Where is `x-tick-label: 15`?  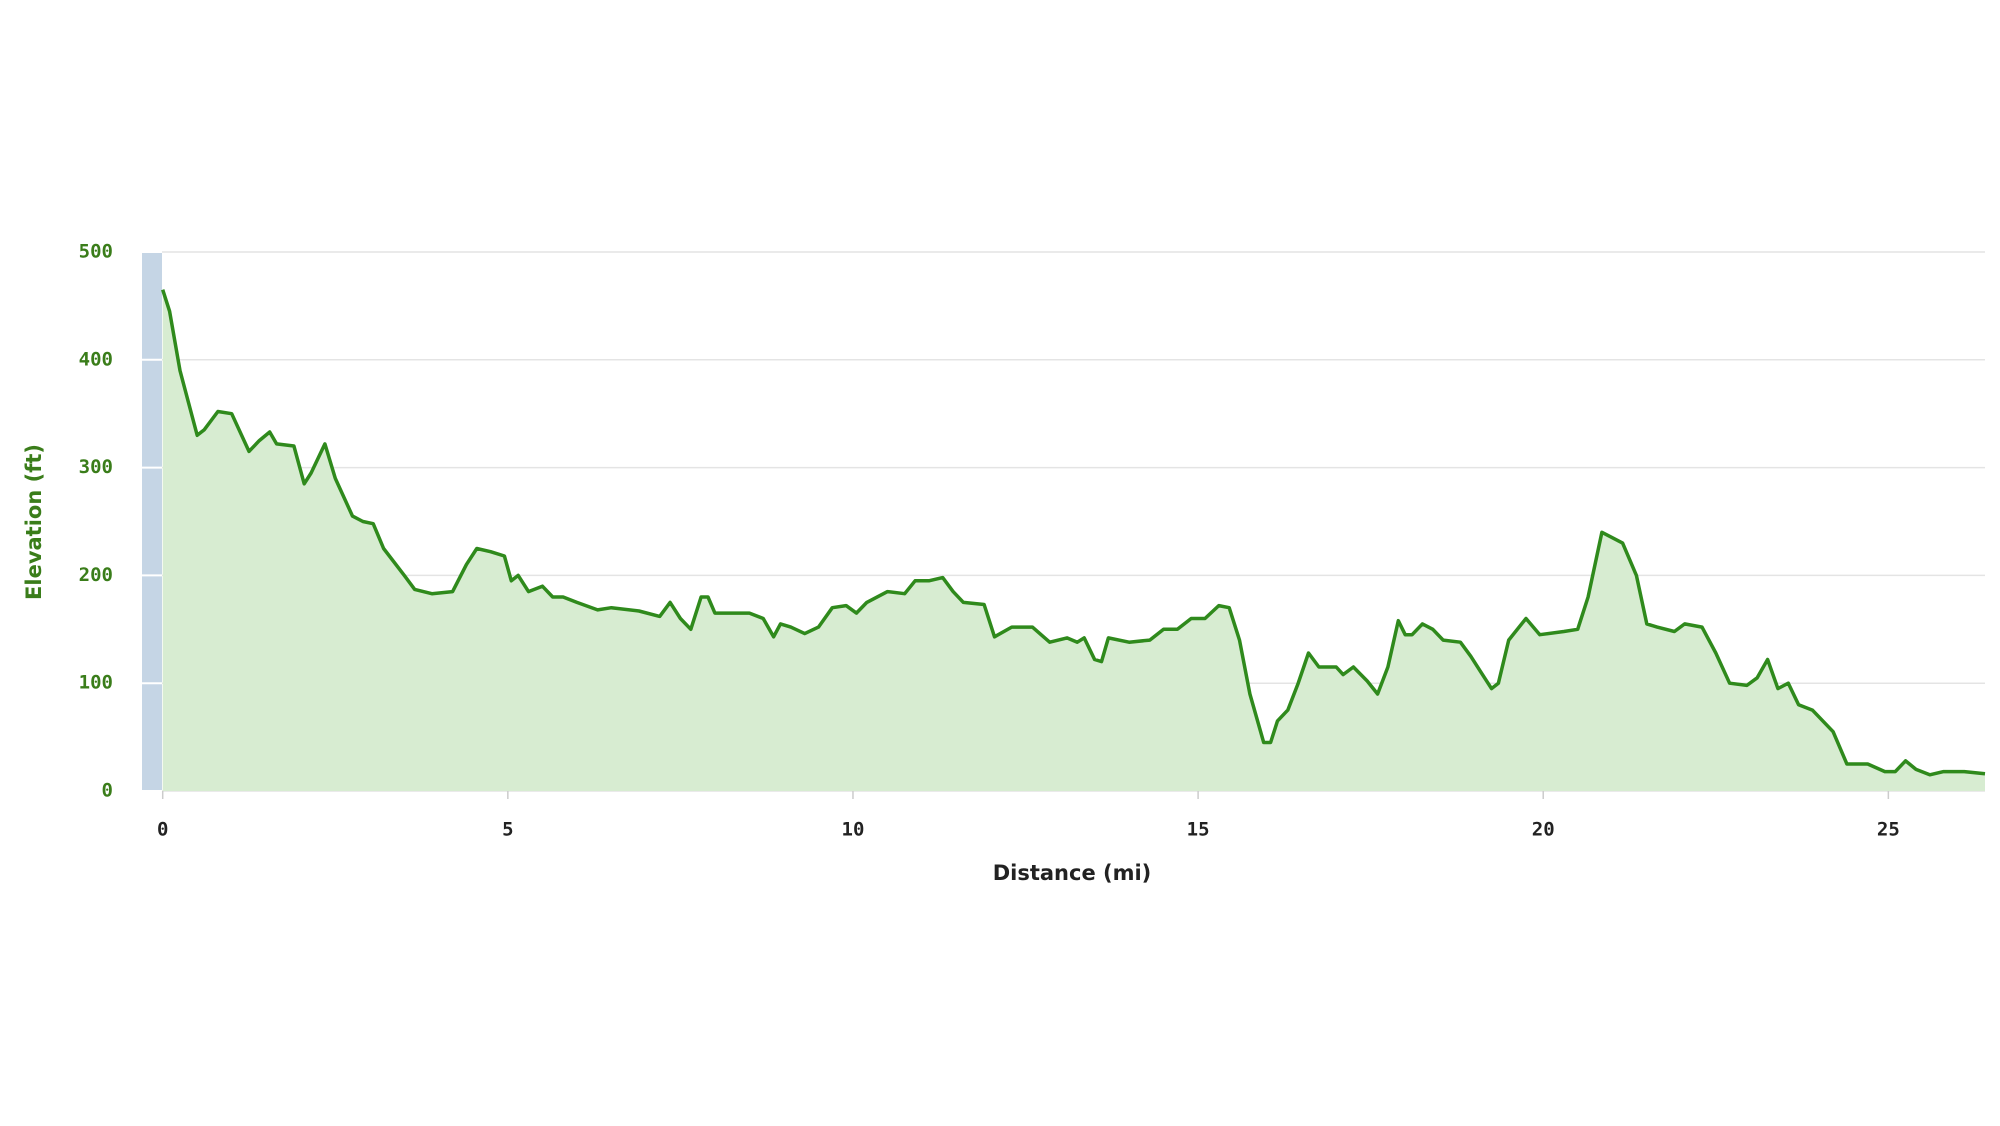
x-tick-label: 15 is located at coordinates (1198, 830).